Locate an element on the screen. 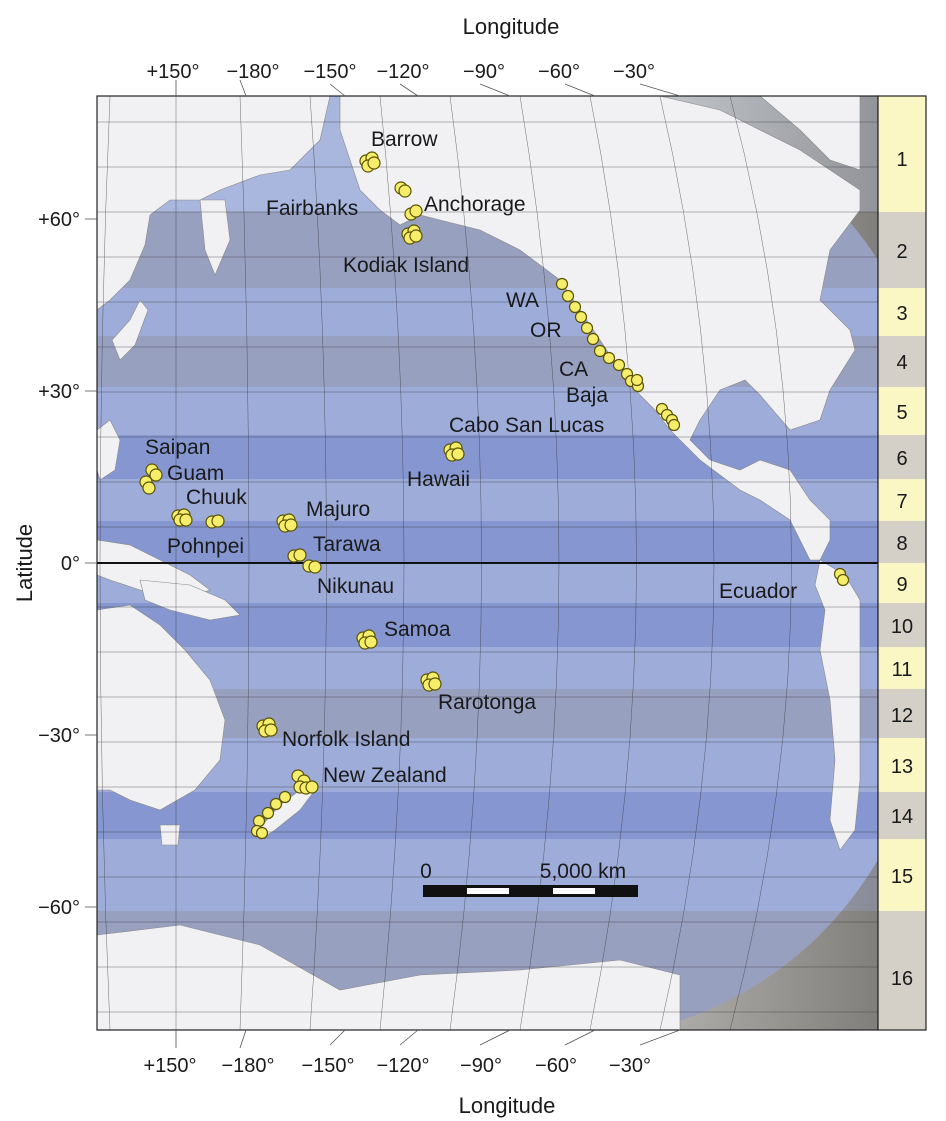 The height and width of the screenshot is (1121, 946). place-label-guam: Guam is located at coordinates (195, 473).